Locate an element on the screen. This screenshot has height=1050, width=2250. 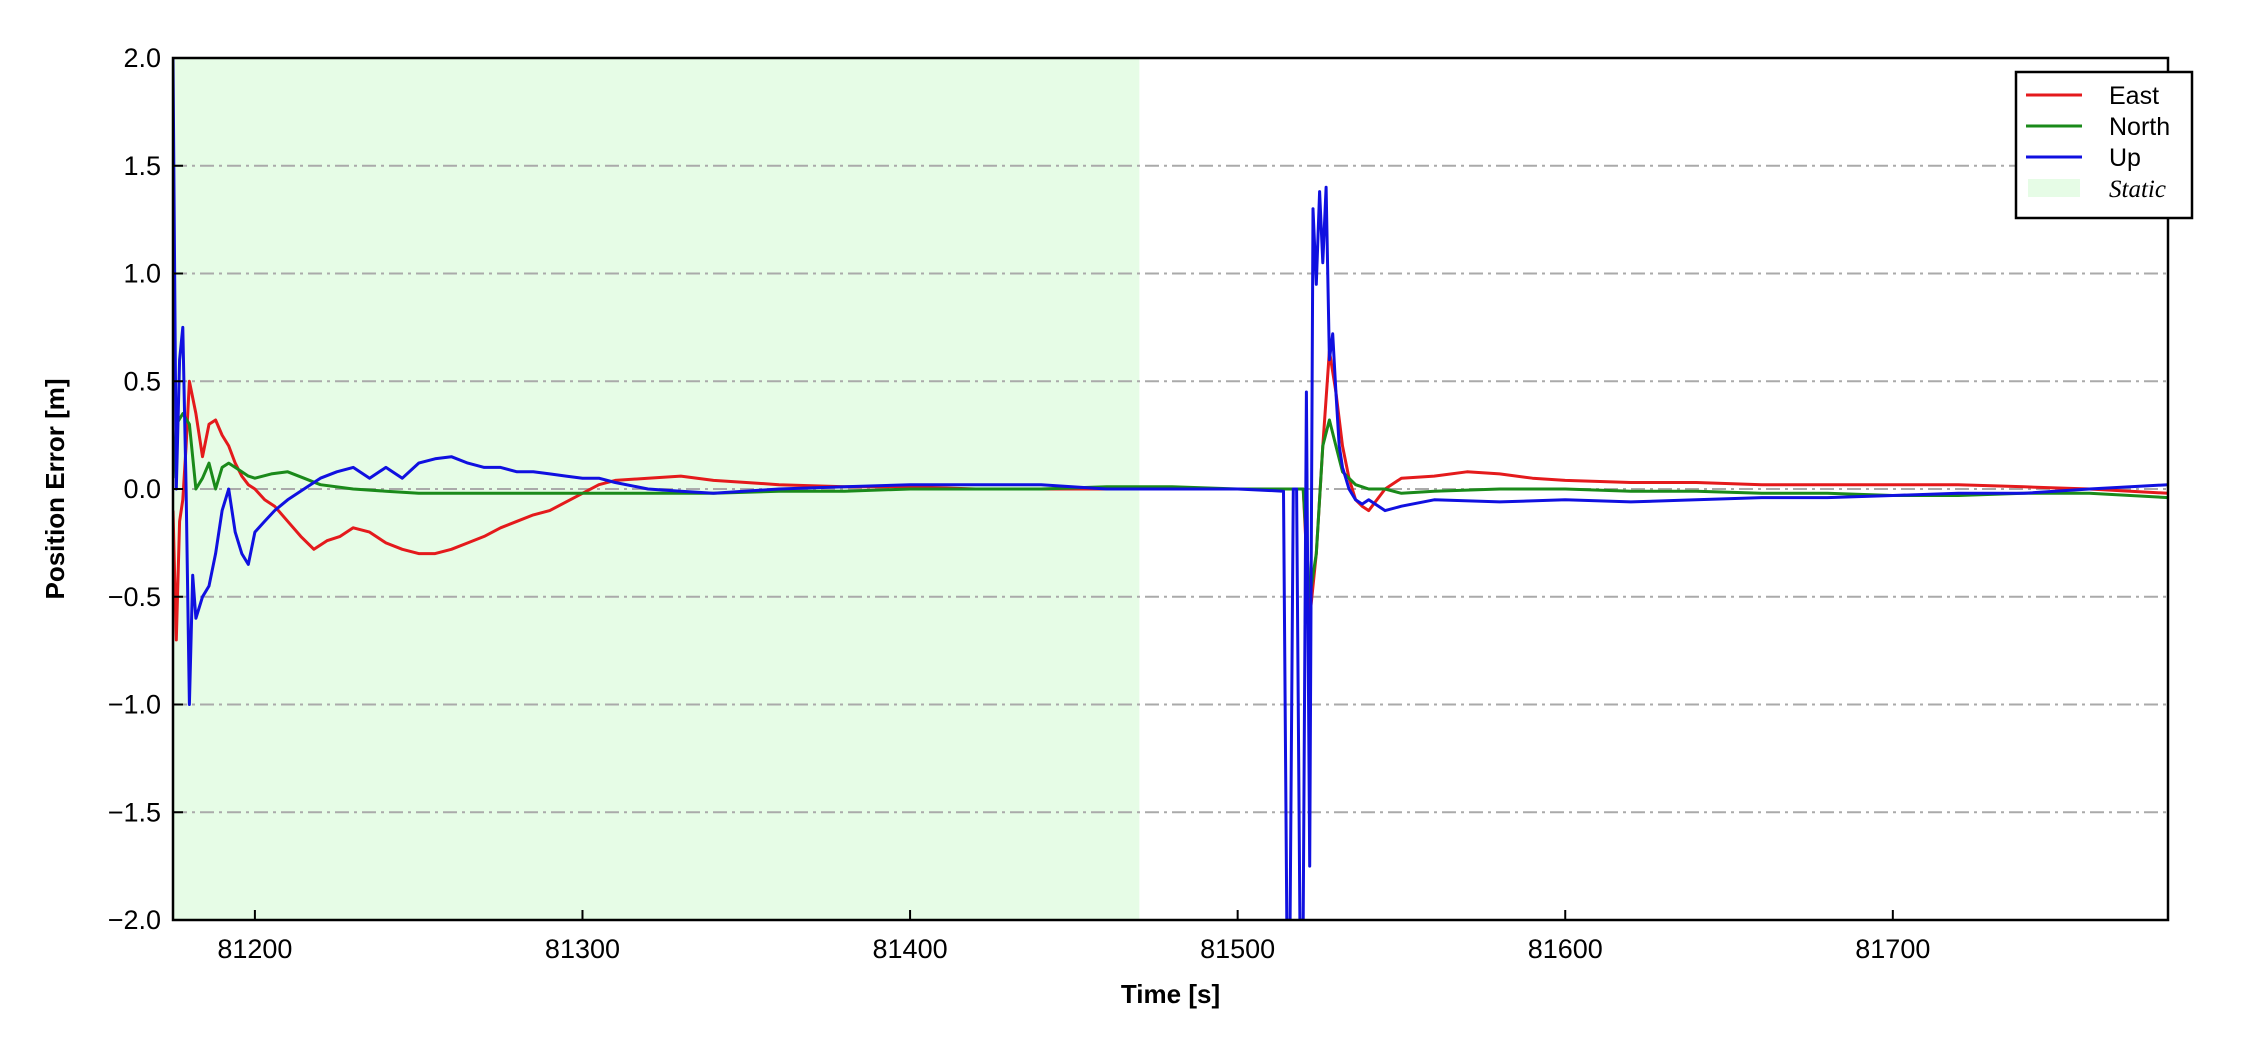
x-tick-label: 81500 is located at coordinates (1237, 949).